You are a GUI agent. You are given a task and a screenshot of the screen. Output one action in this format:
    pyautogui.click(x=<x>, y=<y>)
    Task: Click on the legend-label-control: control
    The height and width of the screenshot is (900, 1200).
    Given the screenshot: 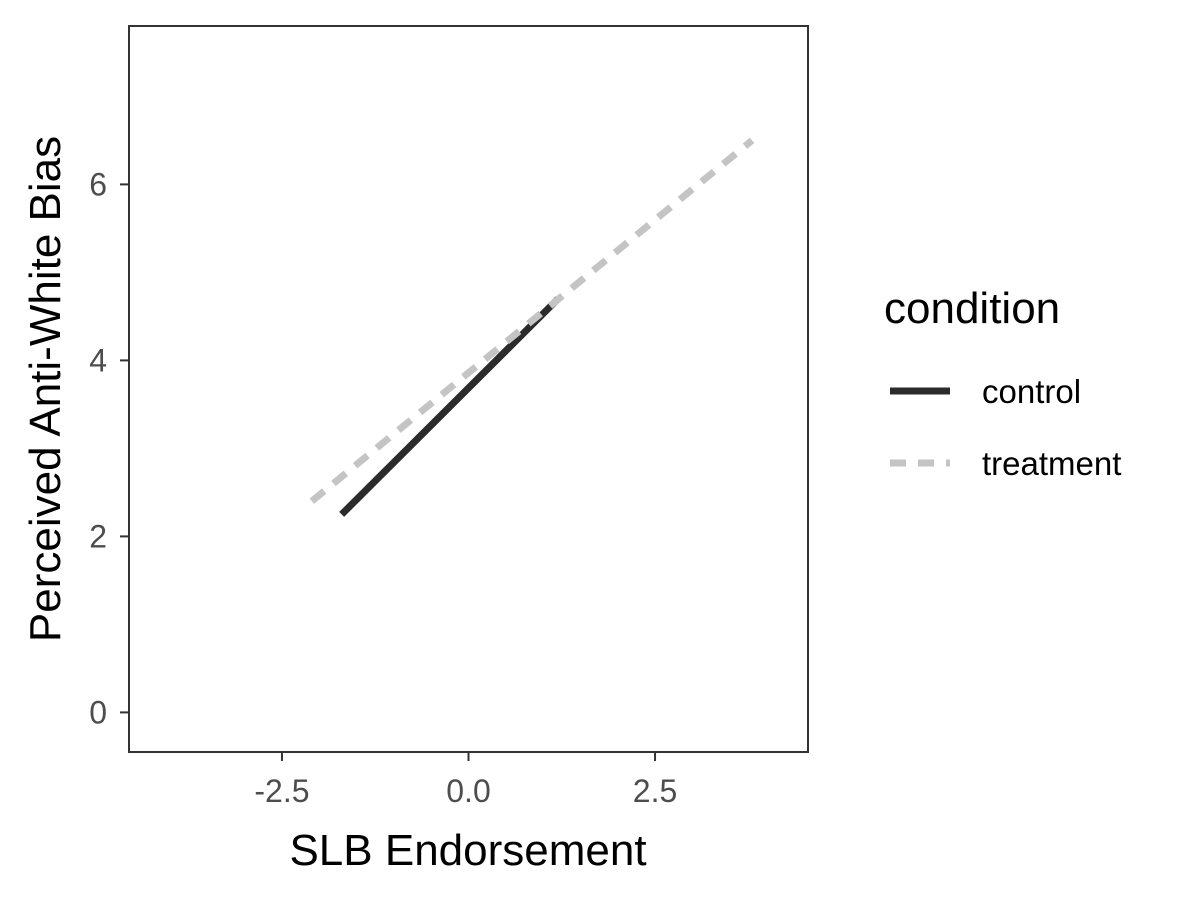 What is the action you would take?
    pyautogui.click(x=1031, y=391)
    